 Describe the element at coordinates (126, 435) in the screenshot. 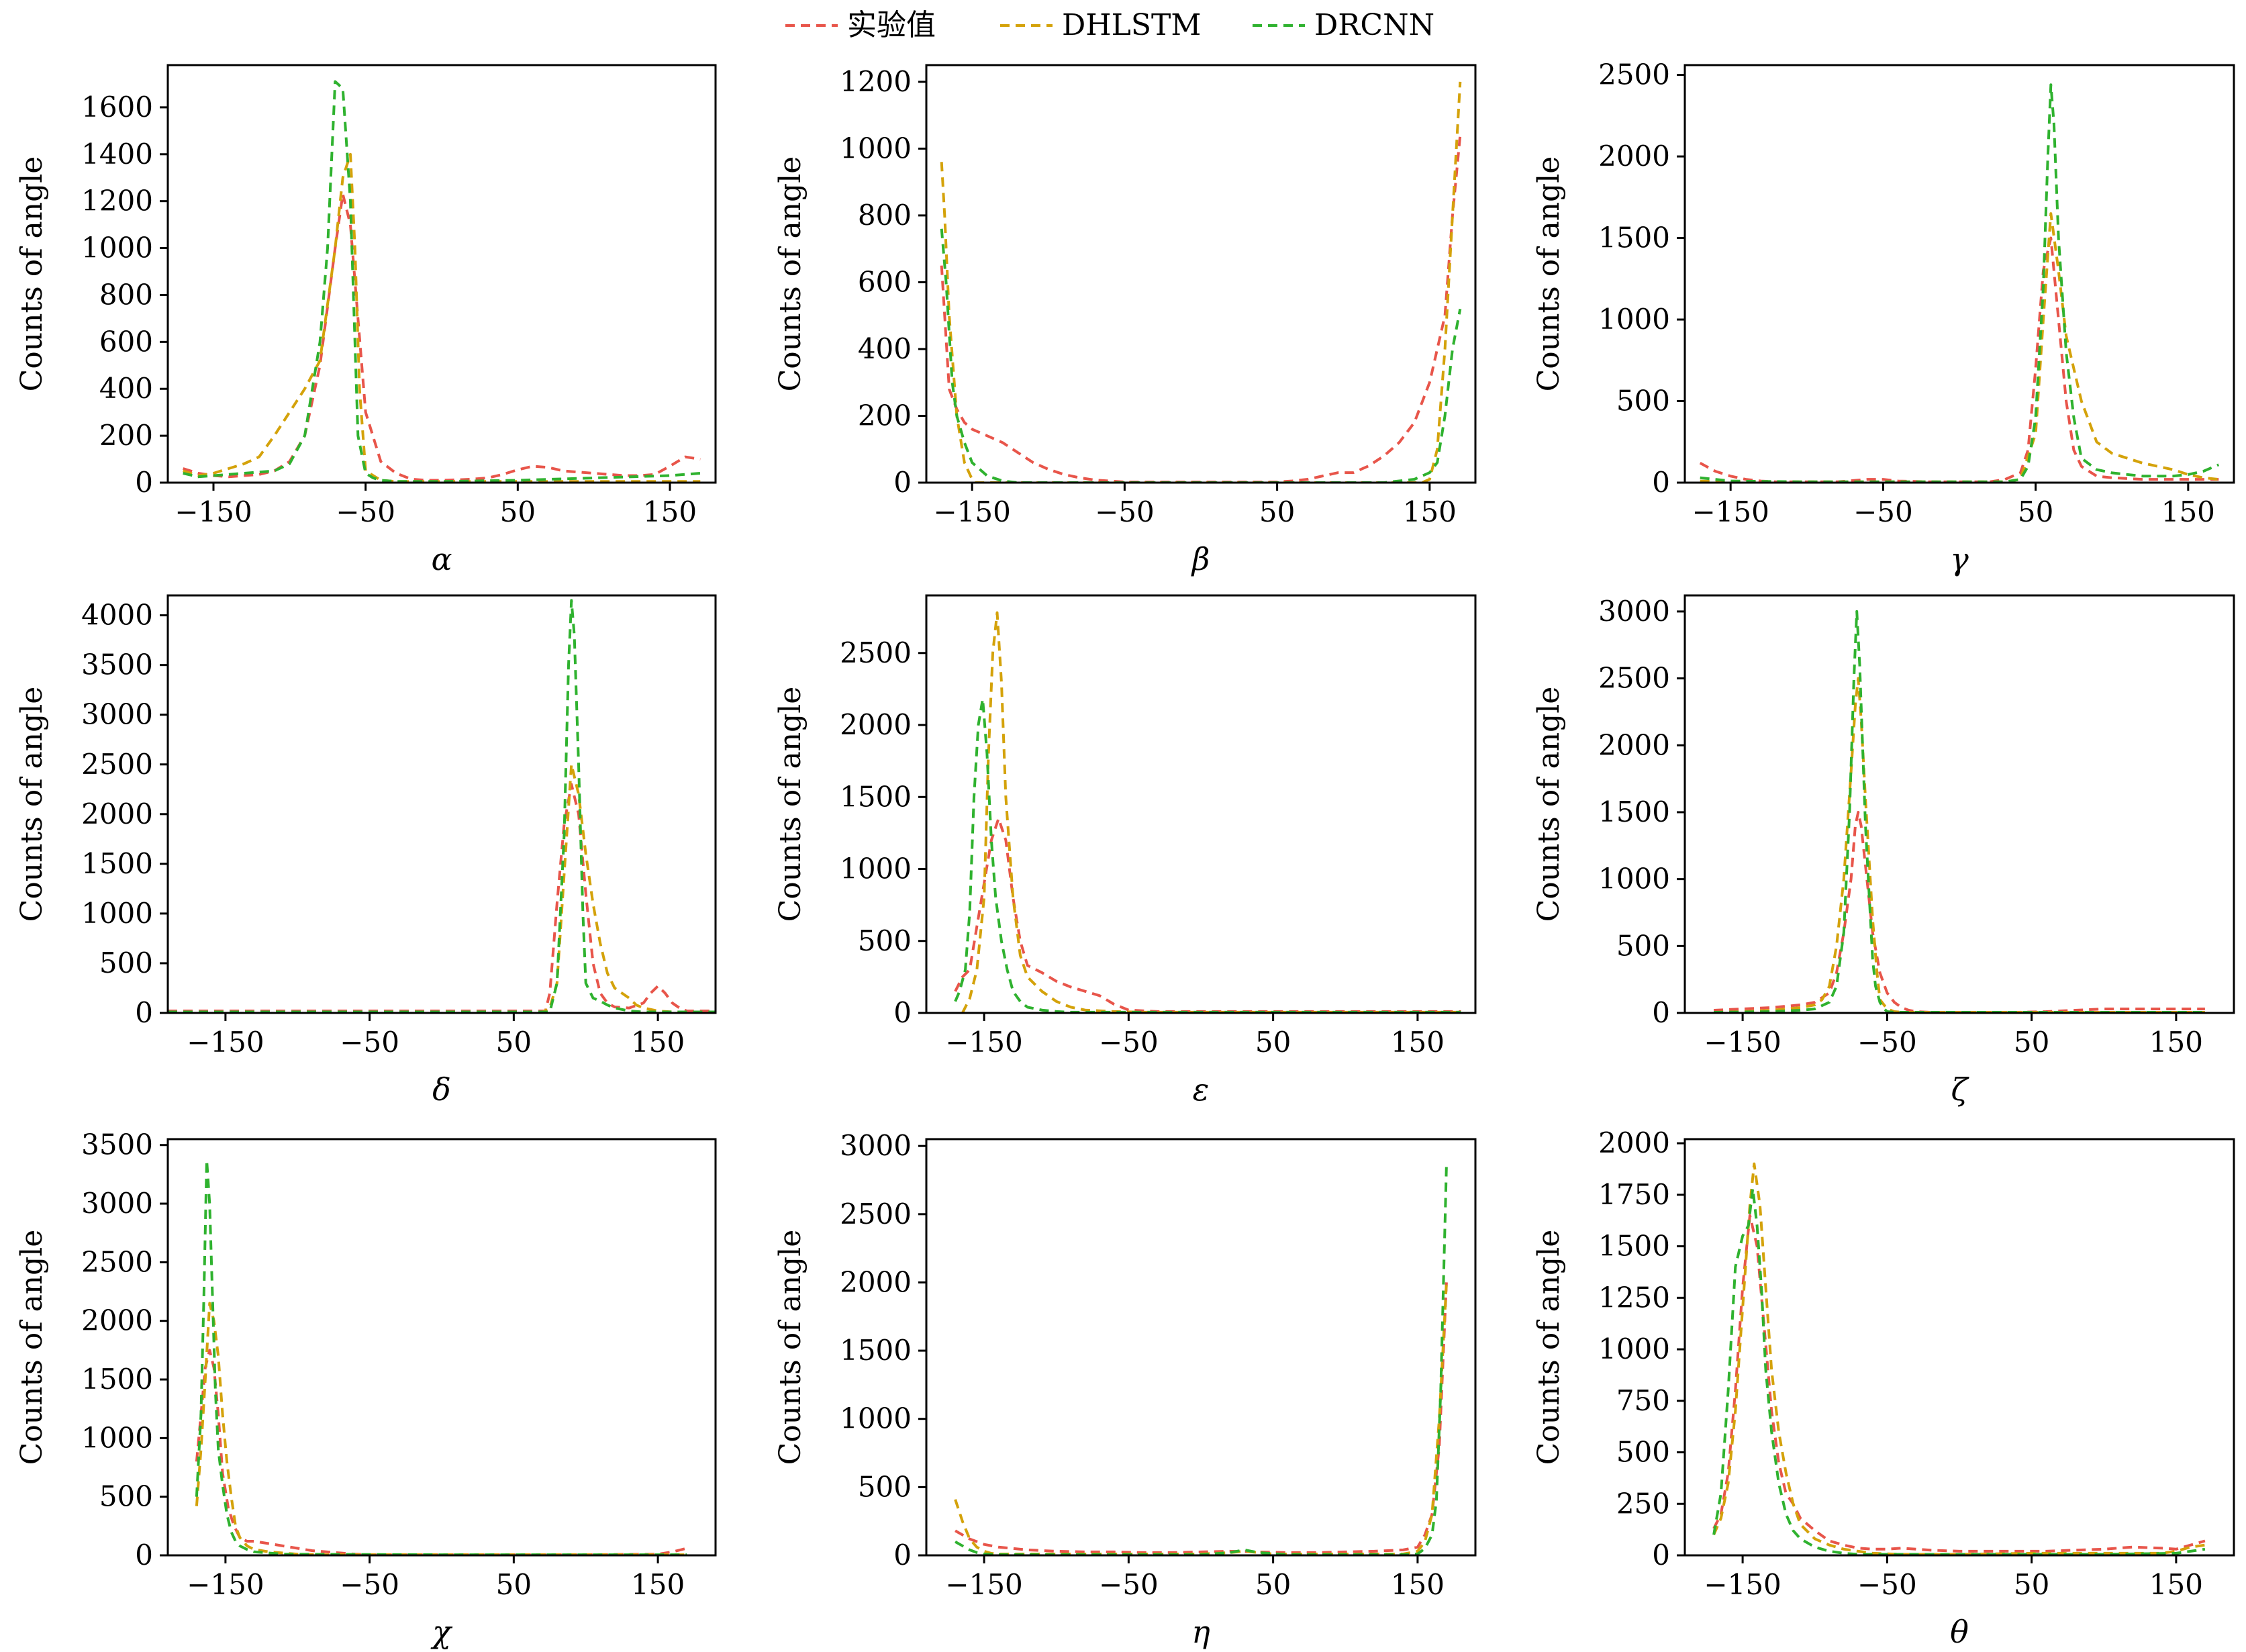

I see `y-tick-label: 200` at that location.